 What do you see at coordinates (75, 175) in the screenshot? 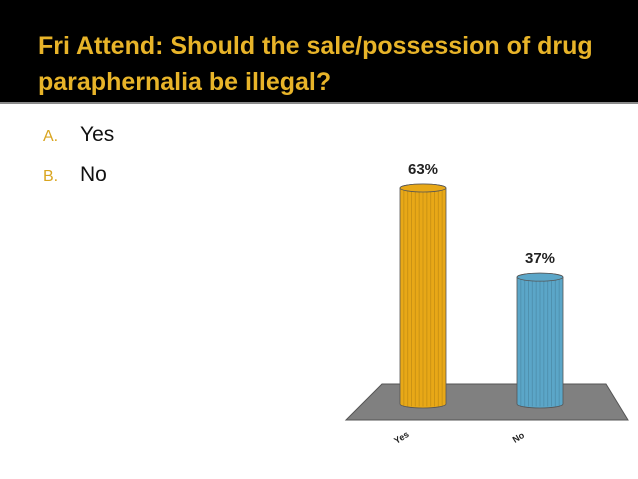
I see `option: B. No` at bounding box center [75, 175].